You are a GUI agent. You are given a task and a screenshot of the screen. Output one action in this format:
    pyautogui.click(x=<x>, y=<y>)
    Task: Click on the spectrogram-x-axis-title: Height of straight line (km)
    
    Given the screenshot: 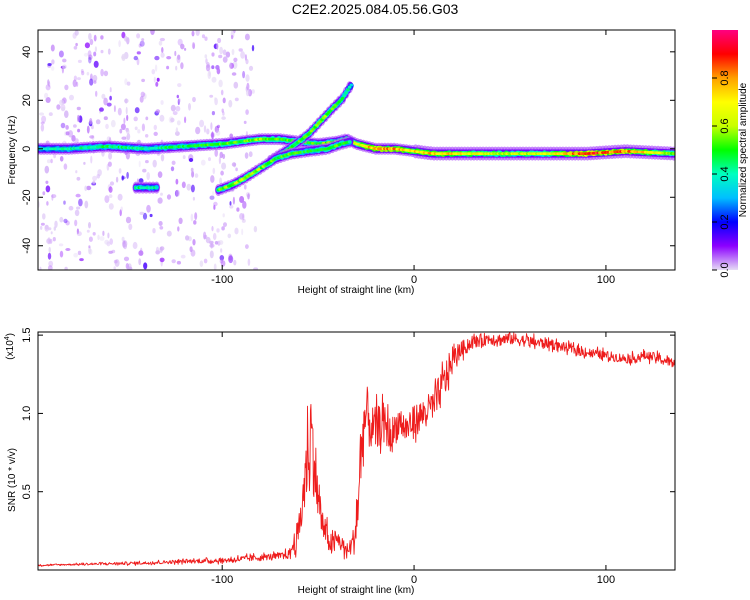 What is the action you would take?
    pyautogui.click(x=356, y=290)
    